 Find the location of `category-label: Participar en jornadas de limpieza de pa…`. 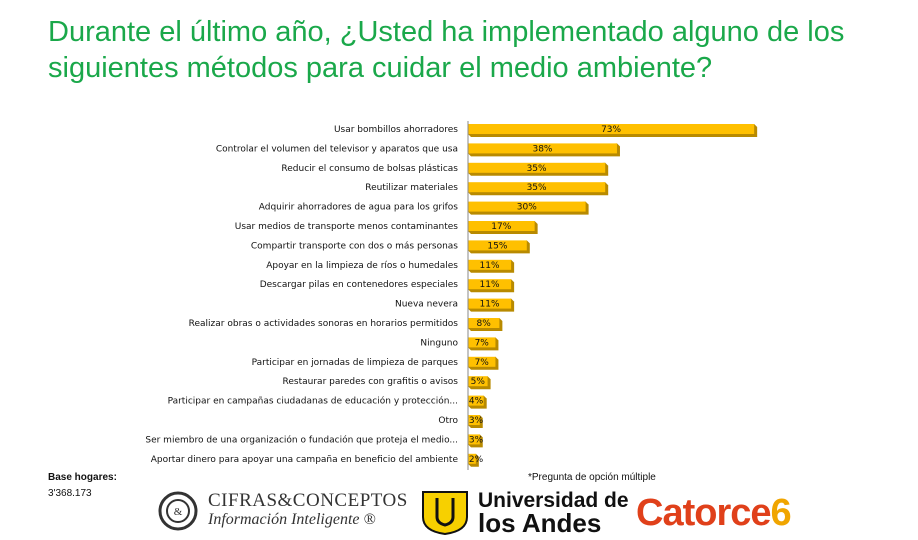

category-label: Participar en jornadas de limpieza de pa… is located at coordinates (355, 363).